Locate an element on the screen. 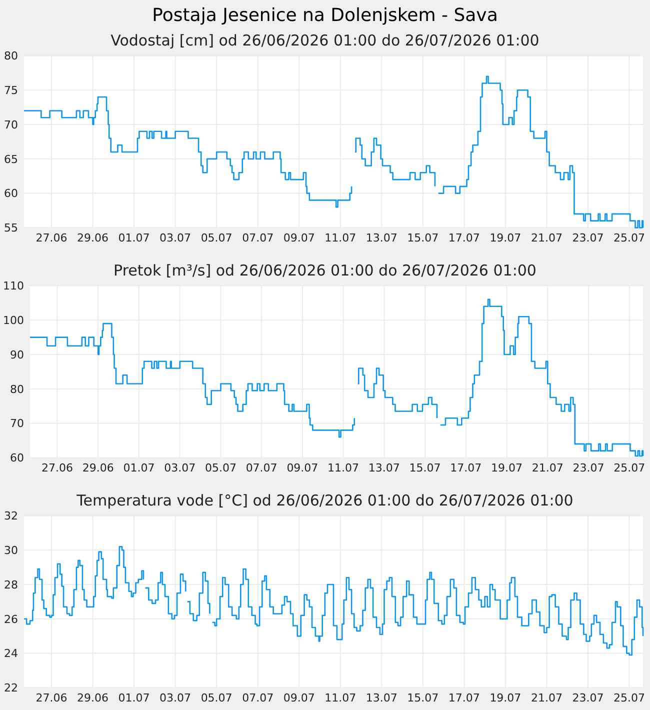 The height and width of the screenshot is (710, 650). y-tick-label: 110 is located at coordinates (13, 286).